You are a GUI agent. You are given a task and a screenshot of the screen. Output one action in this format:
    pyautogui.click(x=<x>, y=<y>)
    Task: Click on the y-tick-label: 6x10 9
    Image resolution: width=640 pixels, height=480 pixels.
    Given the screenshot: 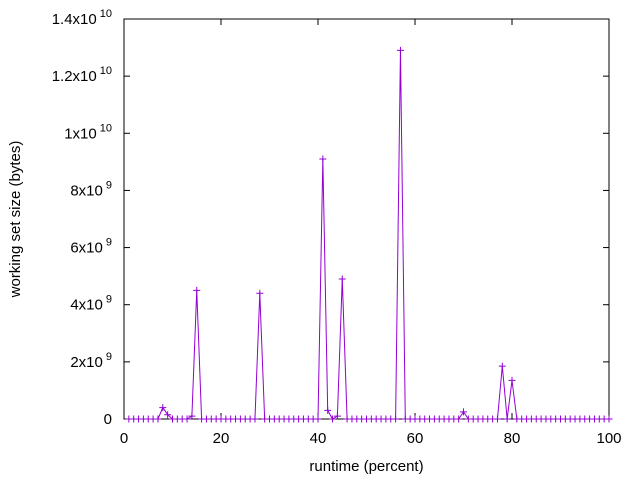 What is the action you would take?
    pyautogui.click(x=91, y=247)
    